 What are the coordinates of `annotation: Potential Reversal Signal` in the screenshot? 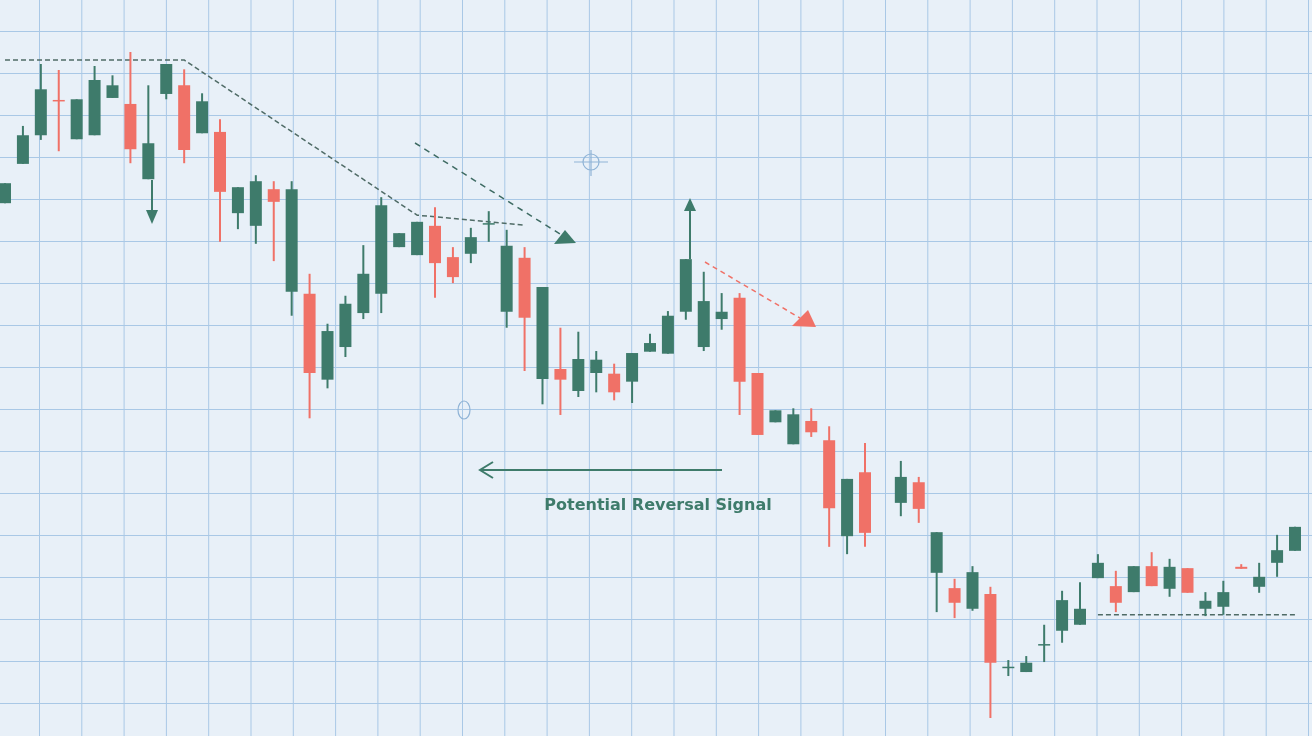 It's located at (658, 504).